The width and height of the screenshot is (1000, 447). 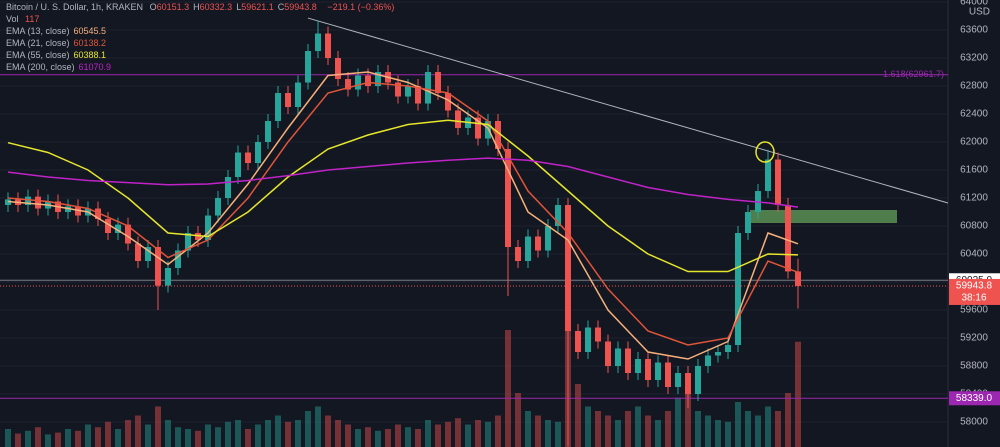 What do you see at coordinates (974, 58) in the screenshot?
I see `y-tick-label: 63200` at bounding box center [974, 58].